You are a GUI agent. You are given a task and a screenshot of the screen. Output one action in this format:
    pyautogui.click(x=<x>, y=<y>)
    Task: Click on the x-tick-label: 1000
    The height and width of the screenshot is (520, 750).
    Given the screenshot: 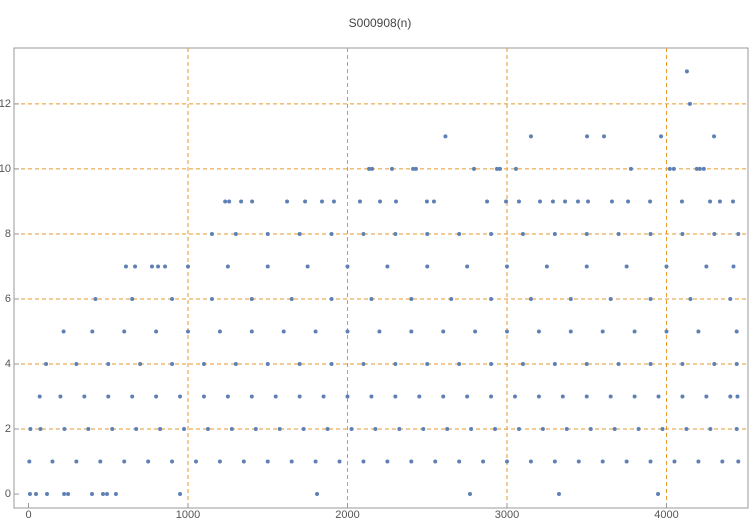 What is the action you would take?
    pyautogui.click(x=188, y=514)
    